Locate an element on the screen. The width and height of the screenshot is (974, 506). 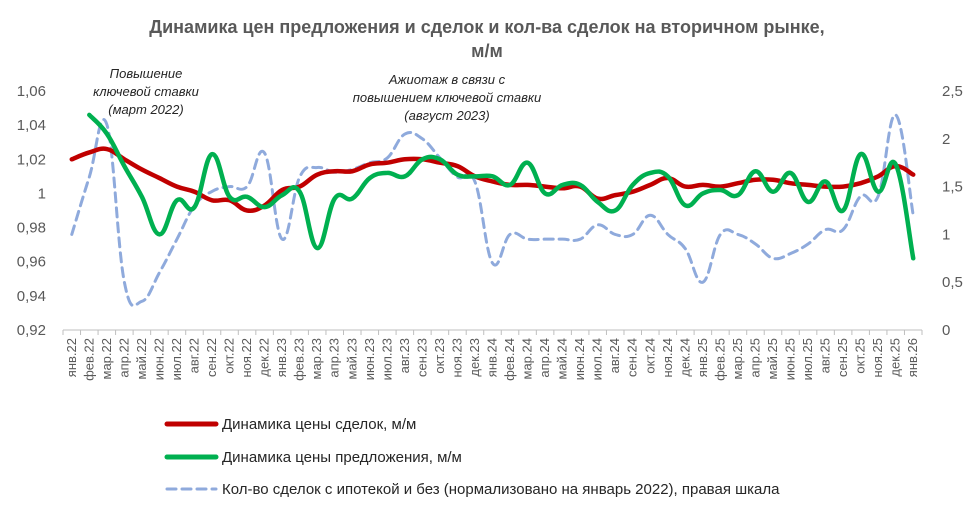
left-axis-tick-label: 1,06 is located at coordinates (31, 91).